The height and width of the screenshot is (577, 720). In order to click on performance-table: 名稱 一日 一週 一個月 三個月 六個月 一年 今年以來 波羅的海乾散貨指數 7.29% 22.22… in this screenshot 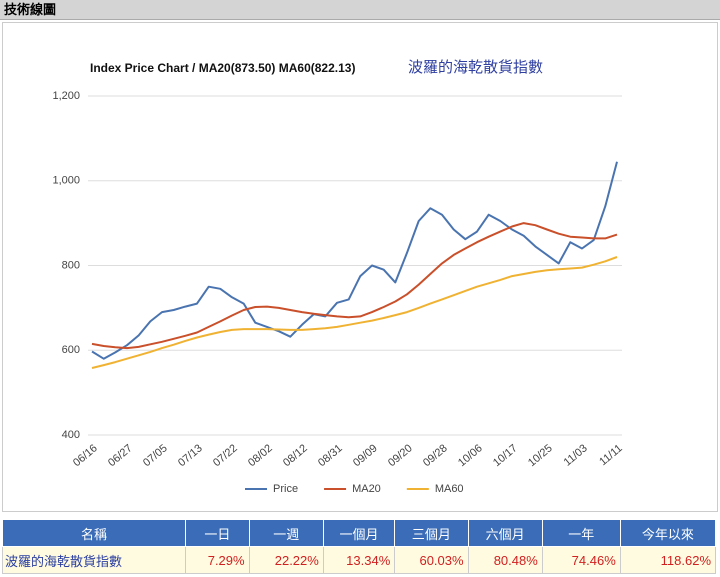, I will do `click(359, 546)`.